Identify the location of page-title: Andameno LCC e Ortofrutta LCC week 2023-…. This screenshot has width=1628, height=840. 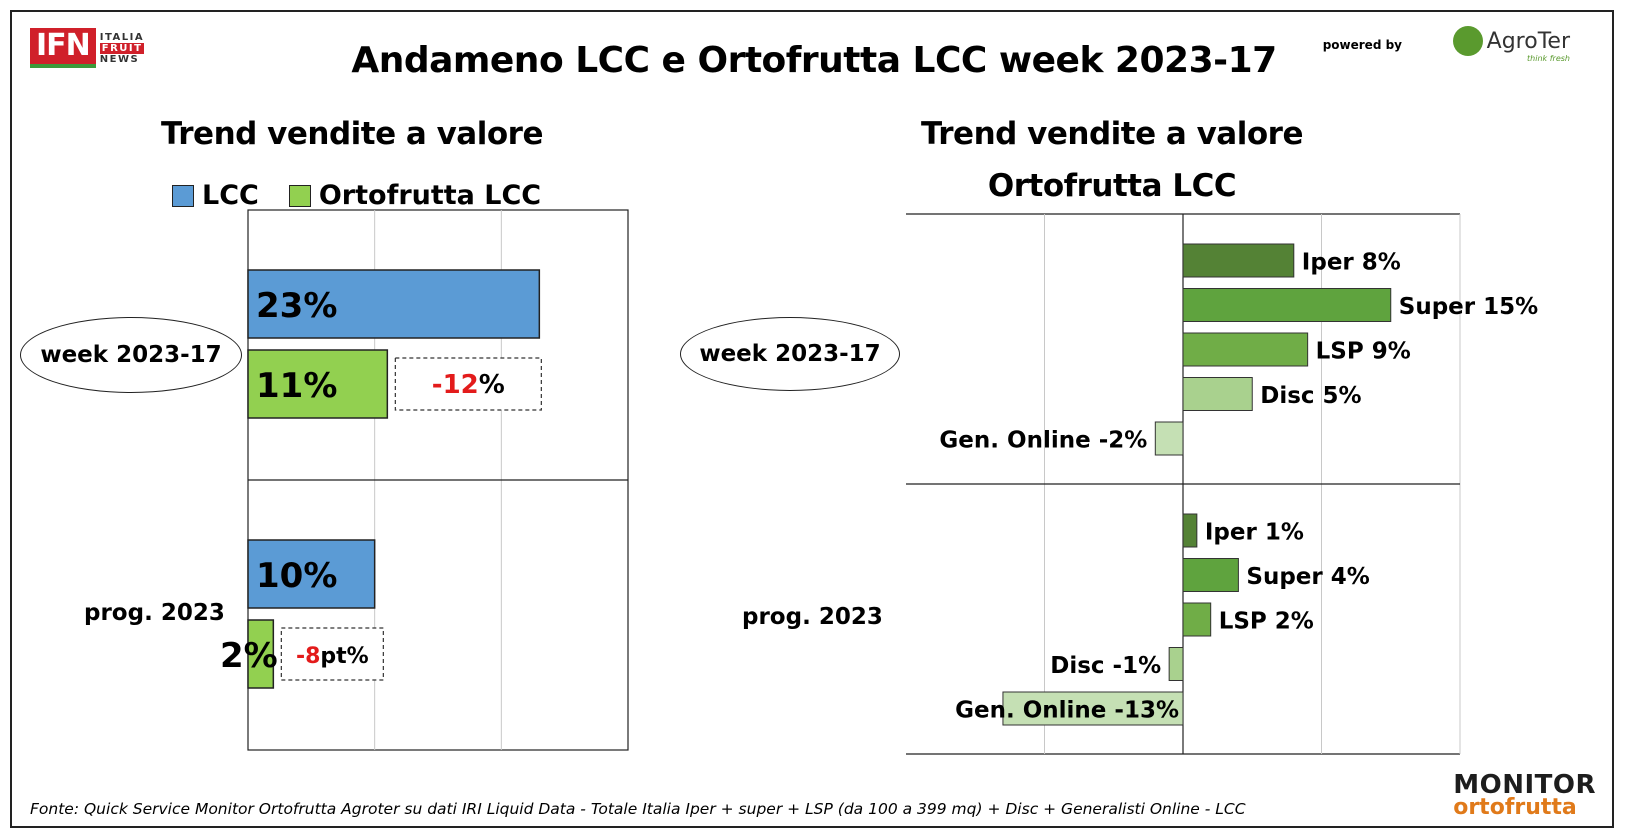
(814, 60).